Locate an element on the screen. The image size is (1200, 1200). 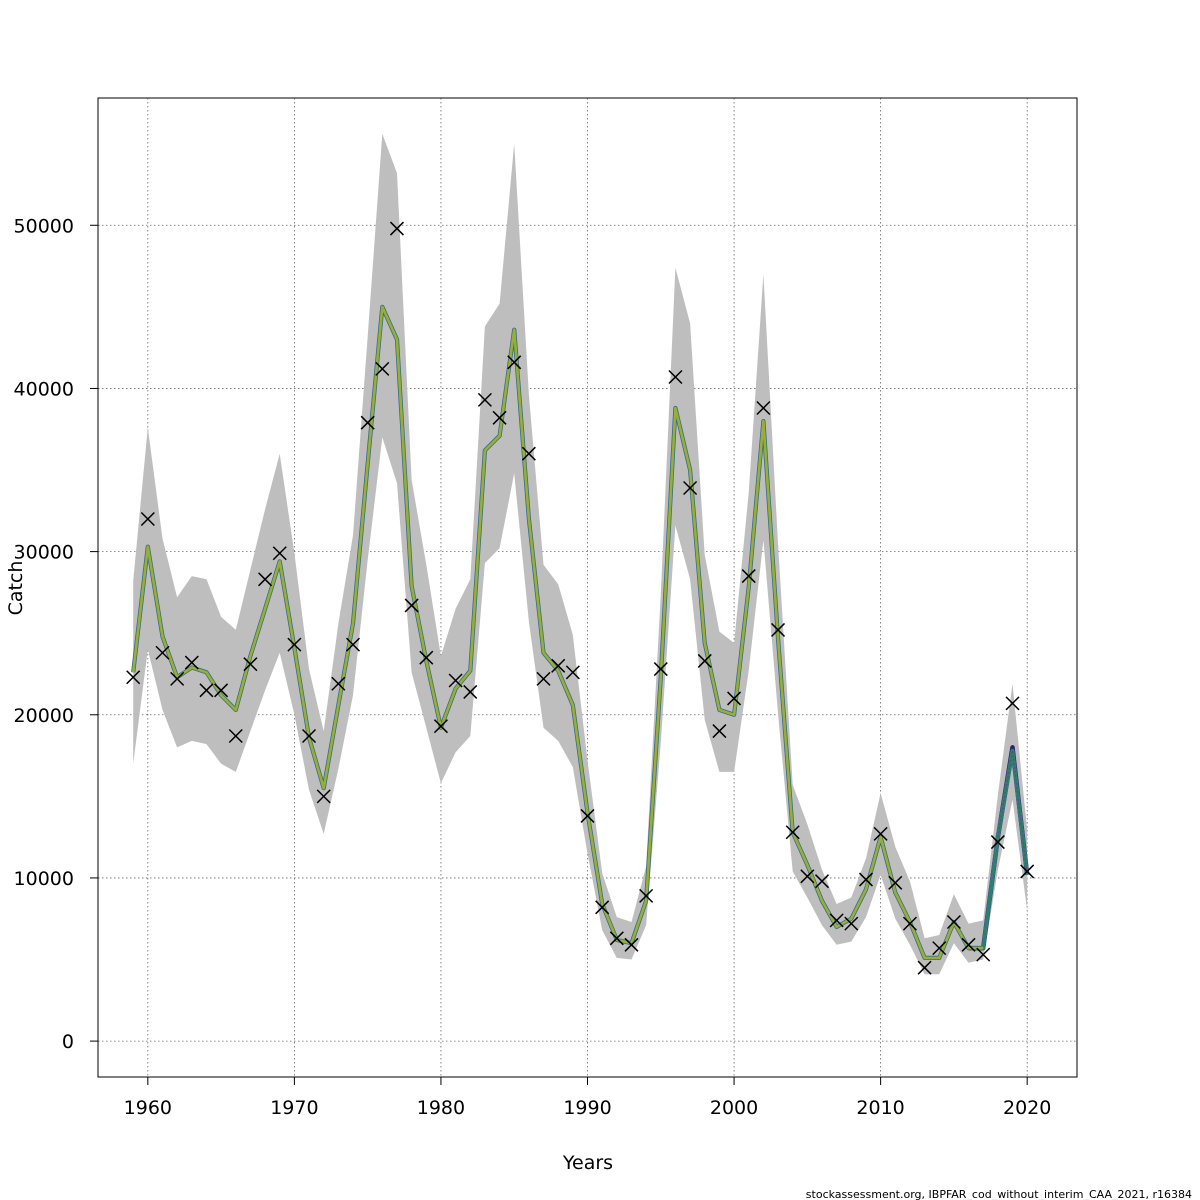
y-tick-label: 0 is located at coordinates (68, 1042).